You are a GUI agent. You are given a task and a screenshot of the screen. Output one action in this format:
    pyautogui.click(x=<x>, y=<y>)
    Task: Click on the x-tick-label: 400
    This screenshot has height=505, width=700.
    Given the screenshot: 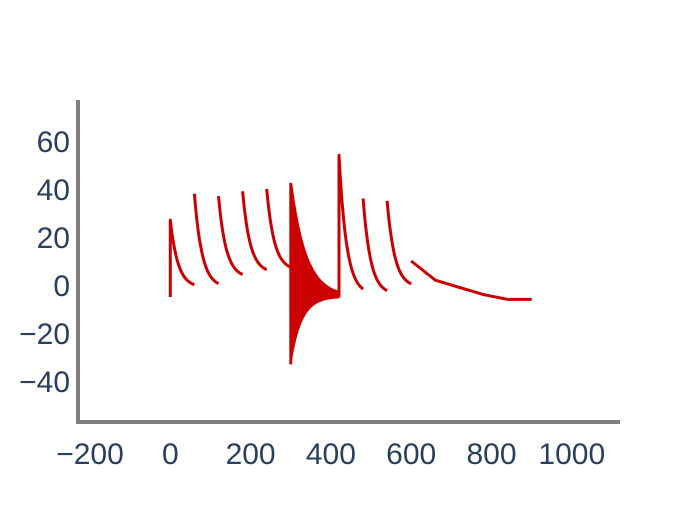 What is the action you would take?
    pyautogui.click(x=331, y=454)
    